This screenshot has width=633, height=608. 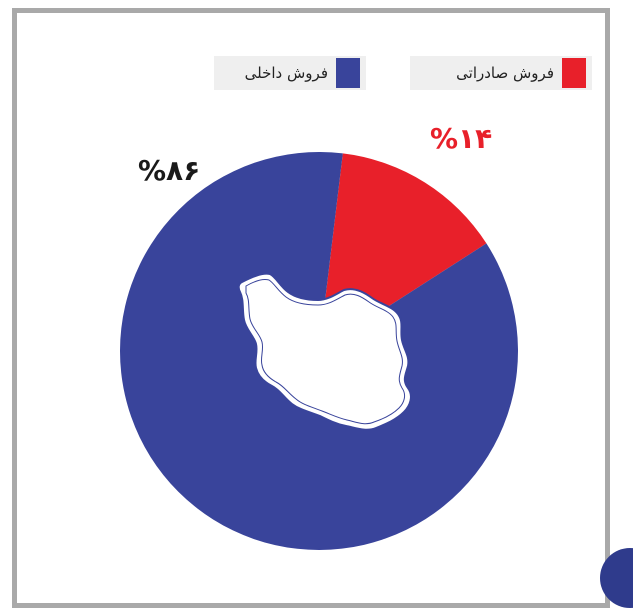 What do you see at coordinates (461, 138) in the screenshot?
I see `slice-label-export: %۱۴` at bounding box center [461, 138].